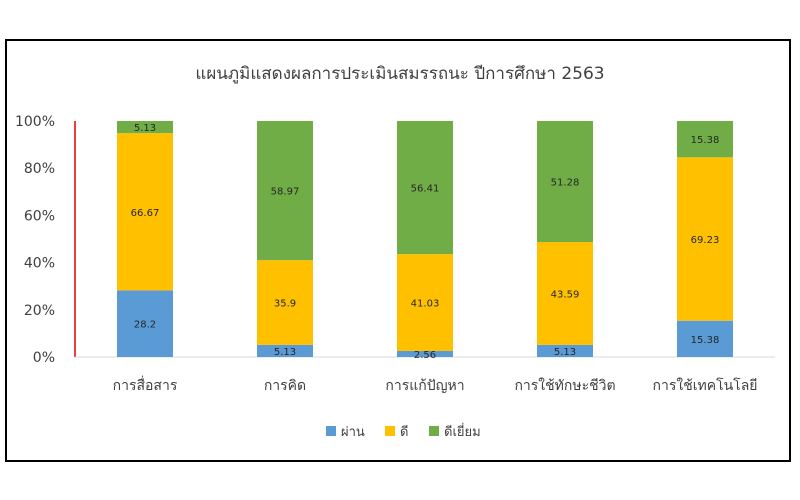 This screenshot has height=500, width=800. I want to click on y-tick-label: 100%, so click(35, 122).